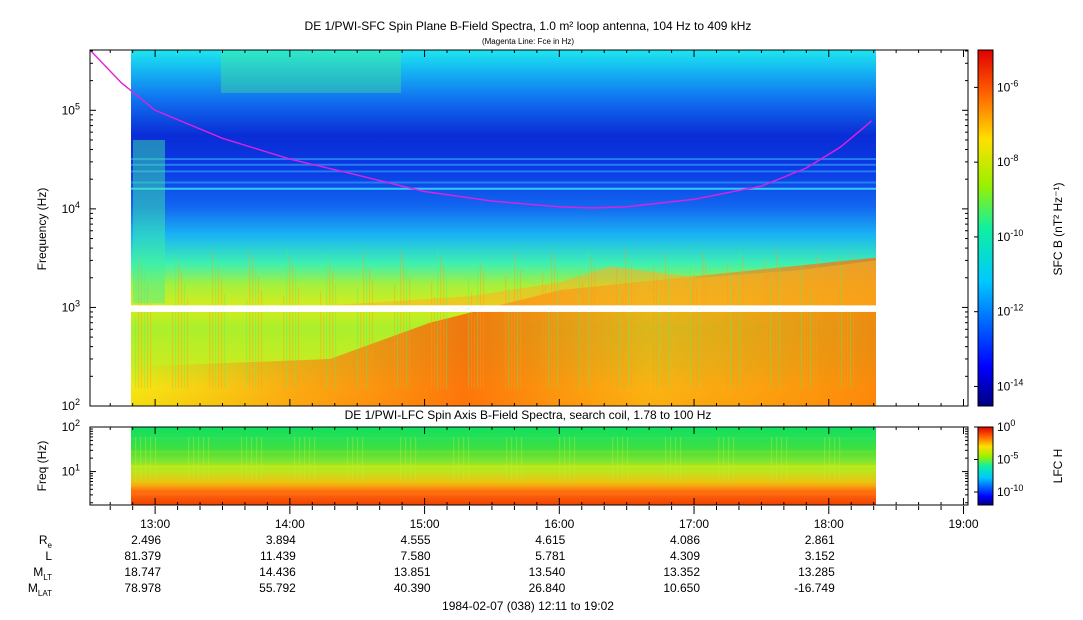 This screenshot has height=620, width=1083. Describe the element at coordinates (814, 588) in the screenshot. I see `ephemeris-value: -16.749` at that location.